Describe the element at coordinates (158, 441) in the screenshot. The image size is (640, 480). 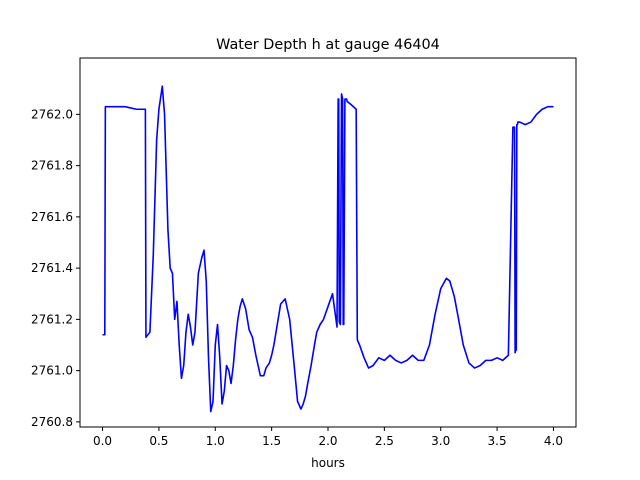
I see `x-tick-label: 0.5` at that location.